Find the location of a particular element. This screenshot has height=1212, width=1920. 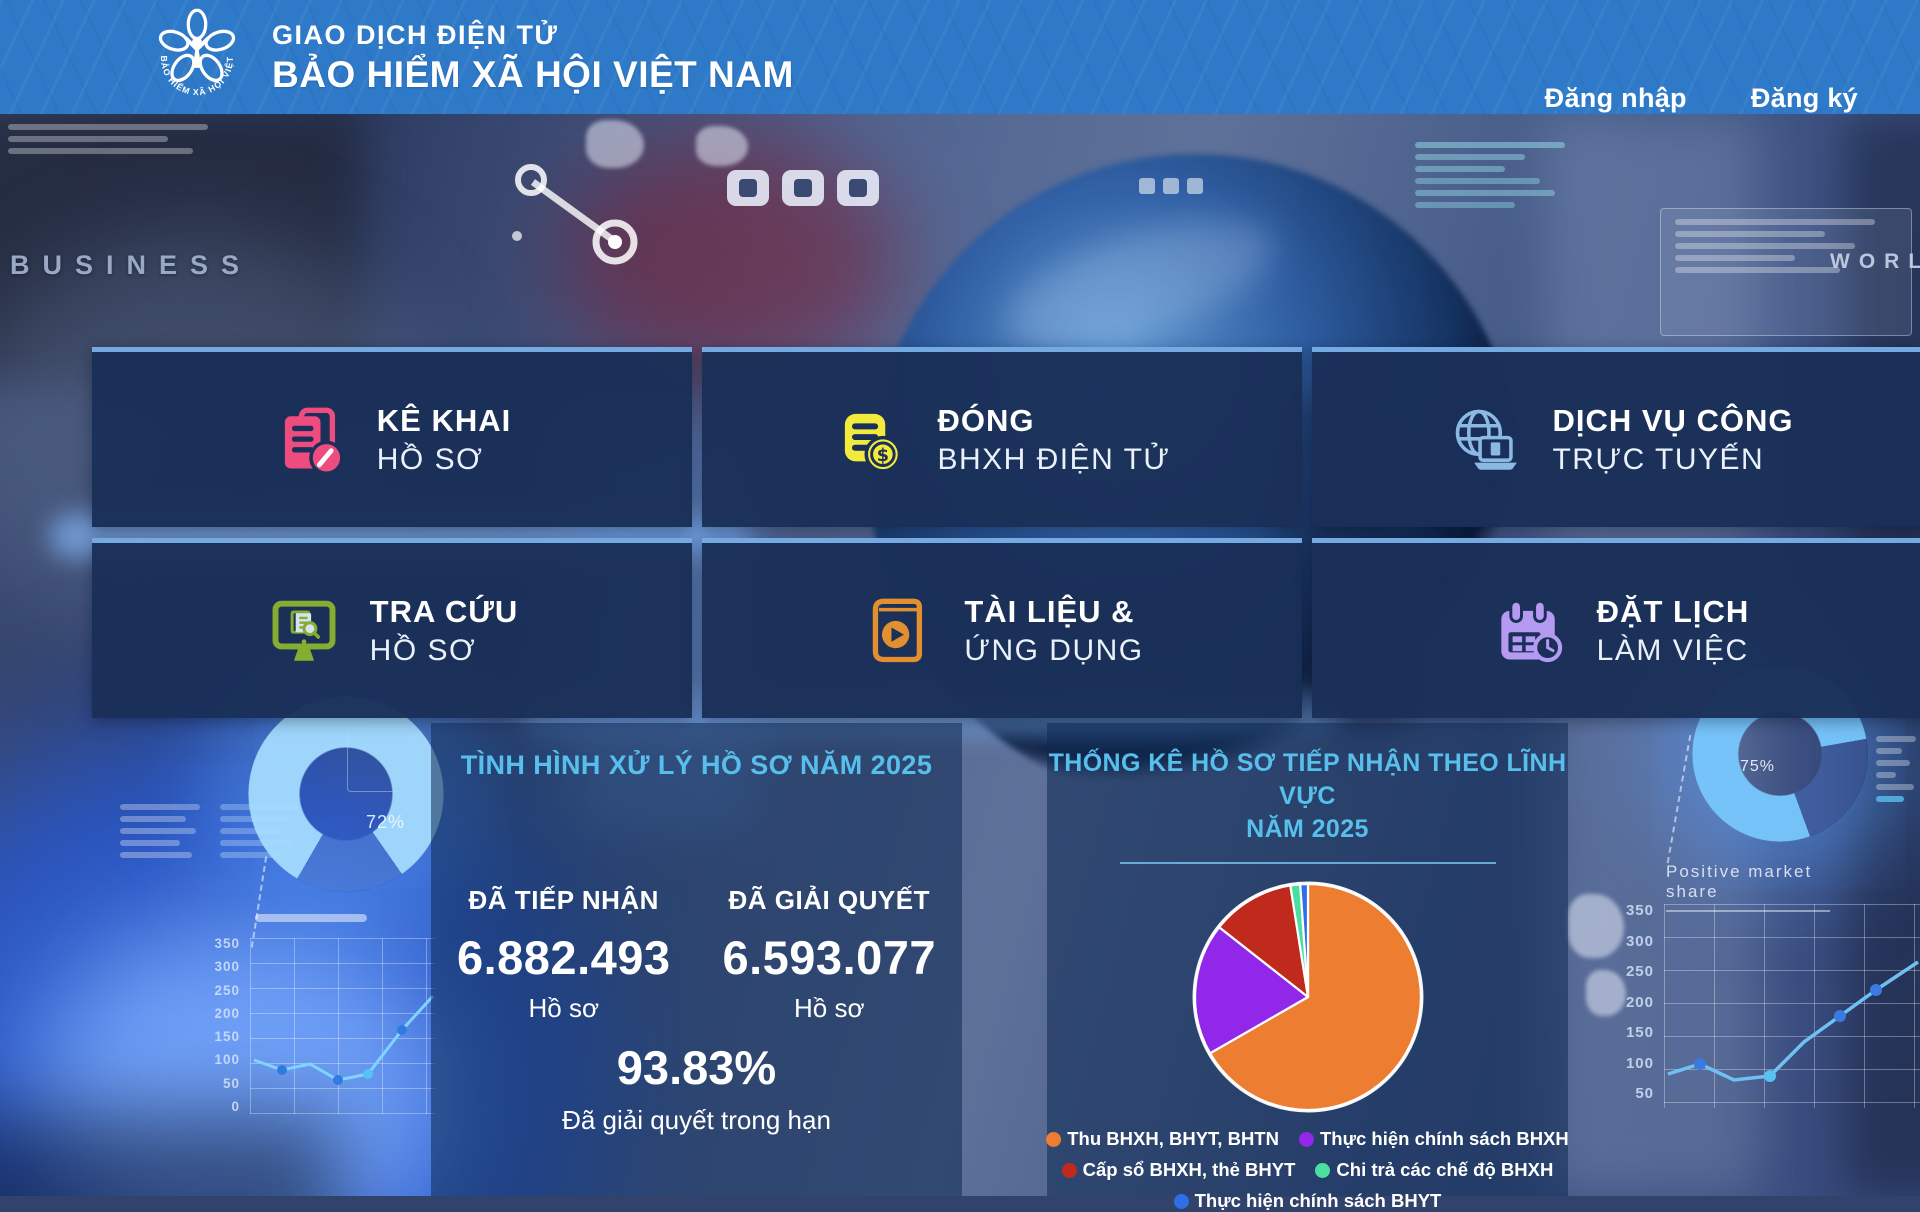

received-label: ĐÃ TIẾP NHẬN is located at coordinates (563, 900).